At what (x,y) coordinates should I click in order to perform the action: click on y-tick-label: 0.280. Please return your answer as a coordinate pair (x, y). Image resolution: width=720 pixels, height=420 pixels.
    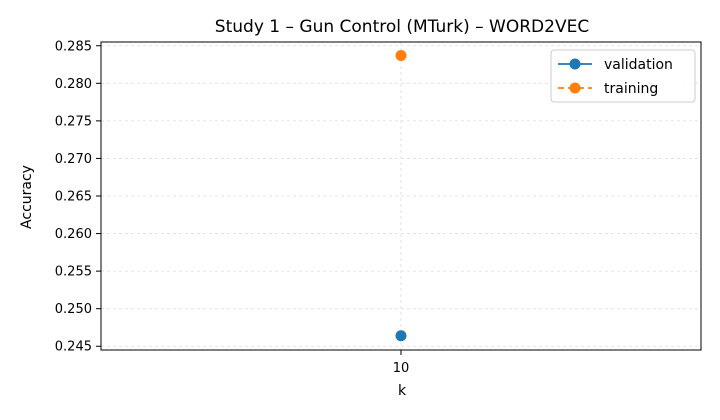
    Looking at the image, I should click on (73, 84).